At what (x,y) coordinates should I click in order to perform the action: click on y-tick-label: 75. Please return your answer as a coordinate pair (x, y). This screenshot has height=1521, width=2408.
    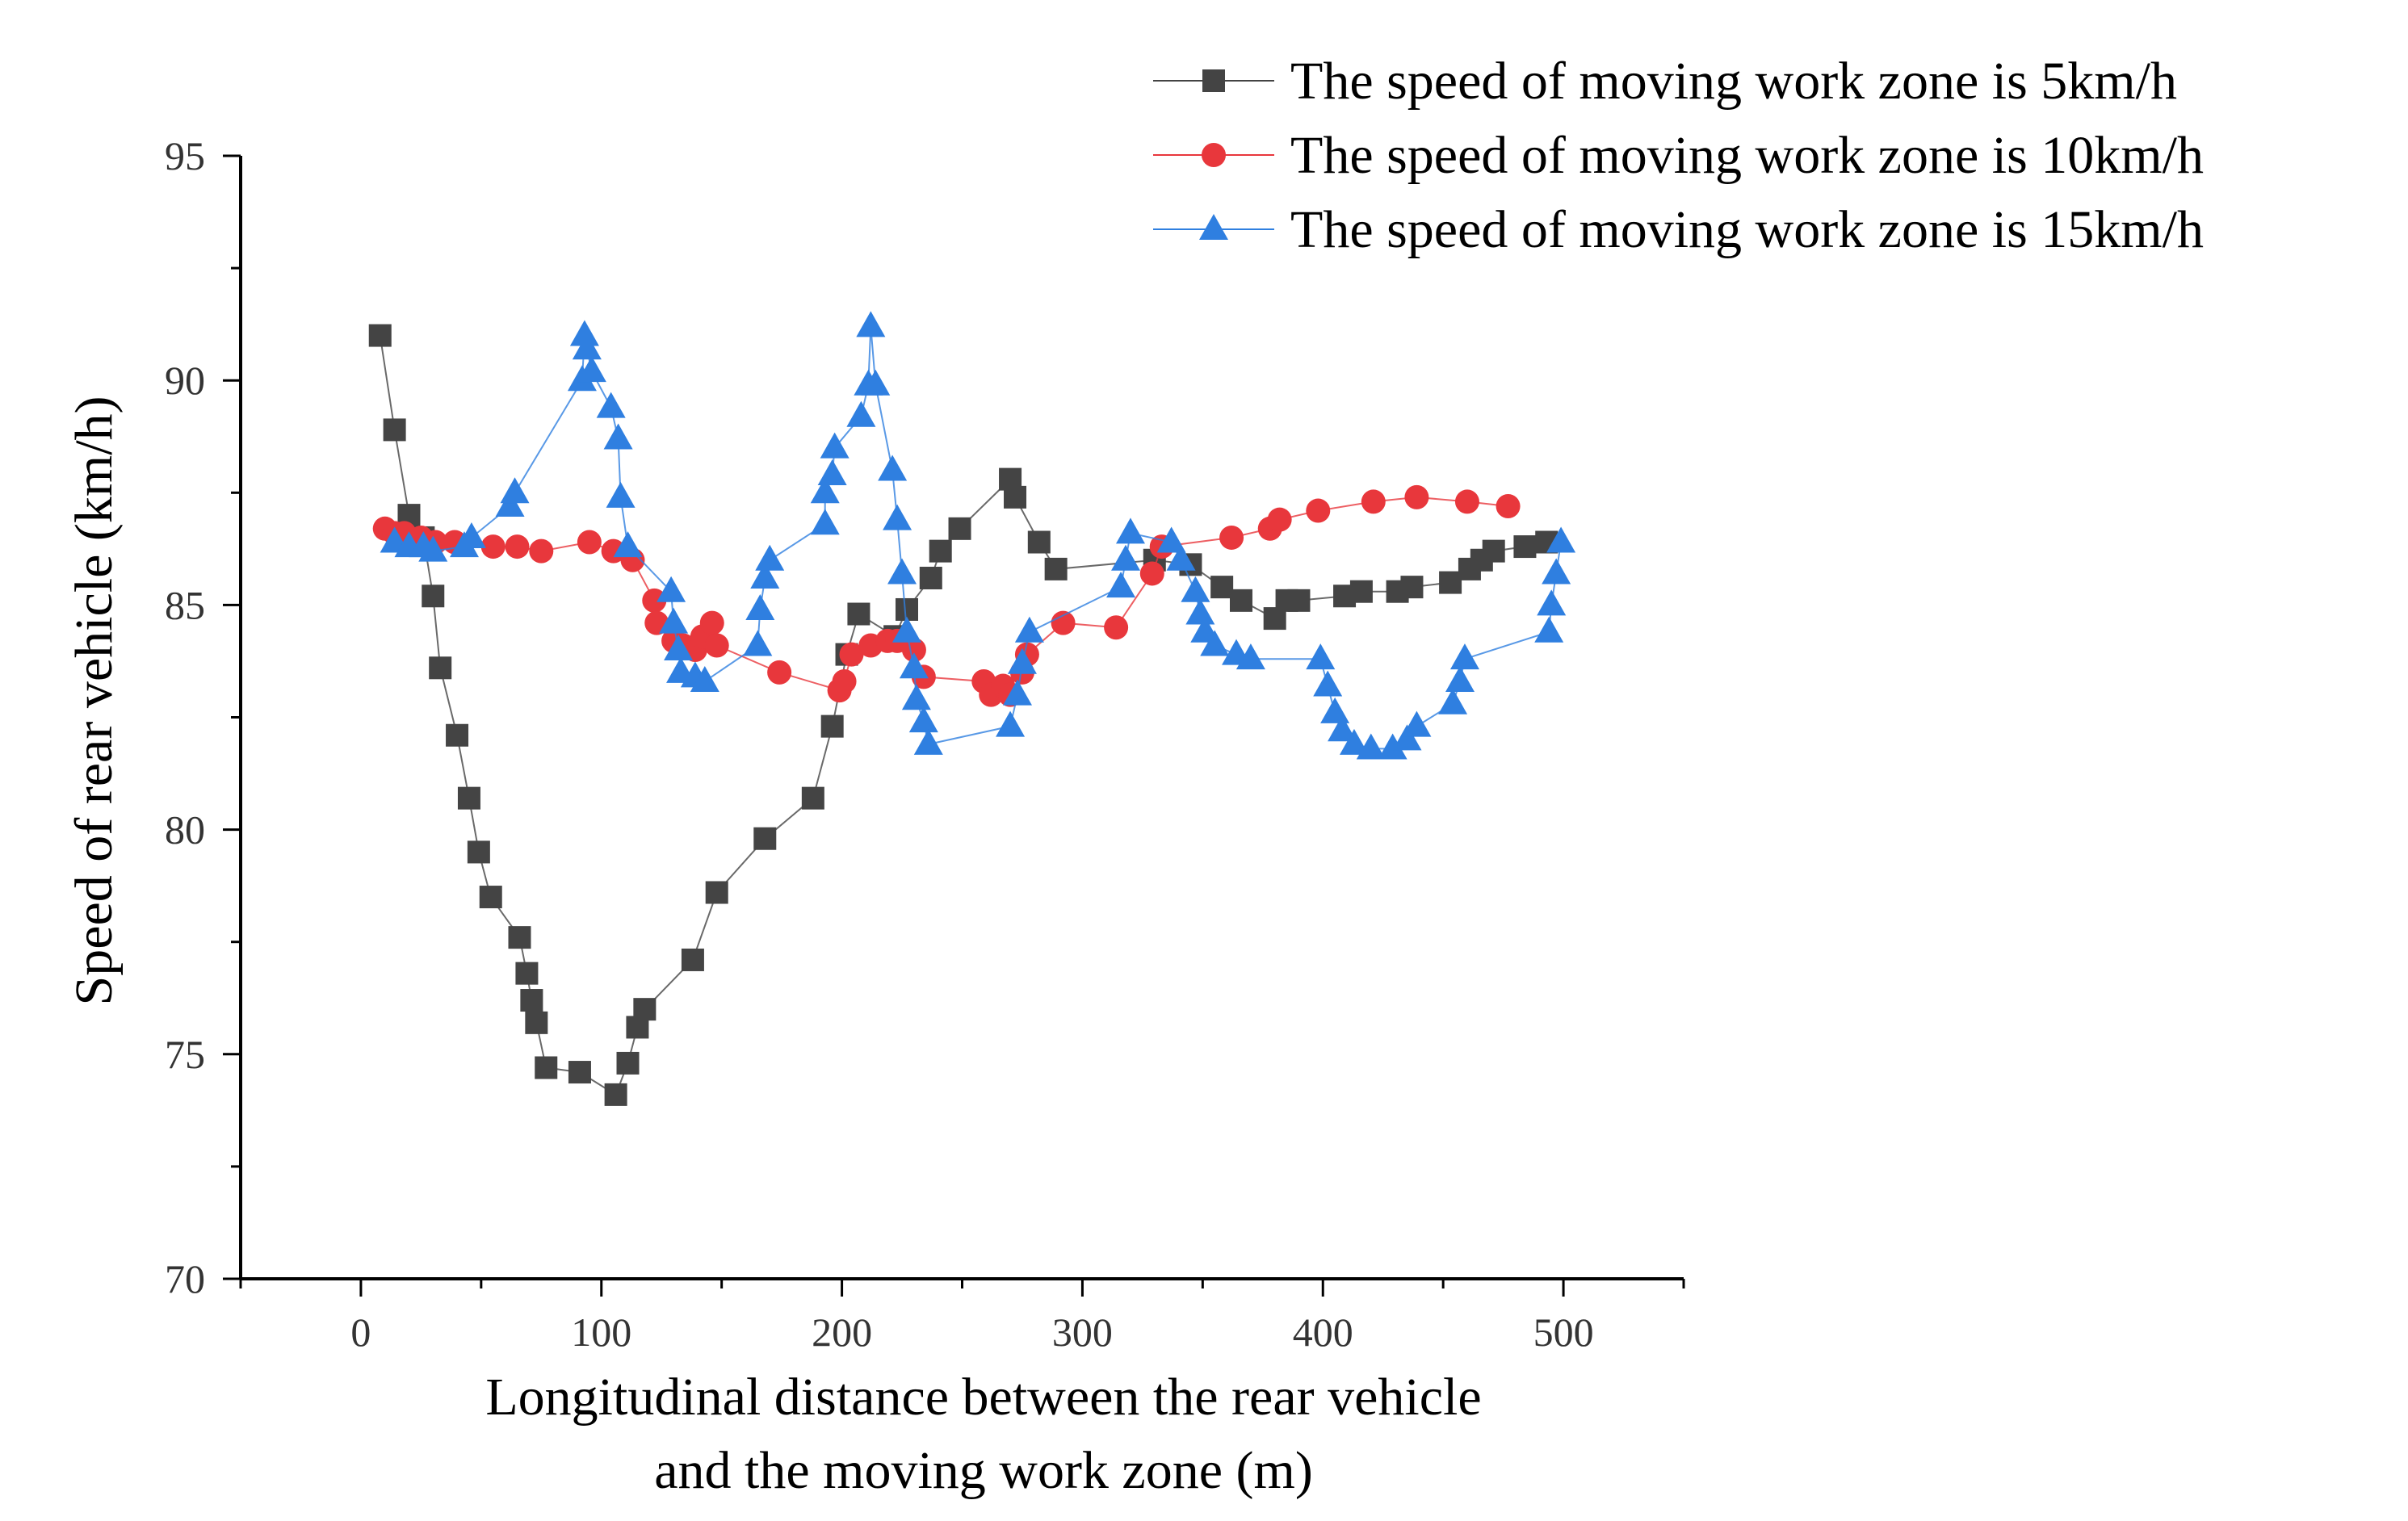
    Looking at the image, I should click on (185, 1055).